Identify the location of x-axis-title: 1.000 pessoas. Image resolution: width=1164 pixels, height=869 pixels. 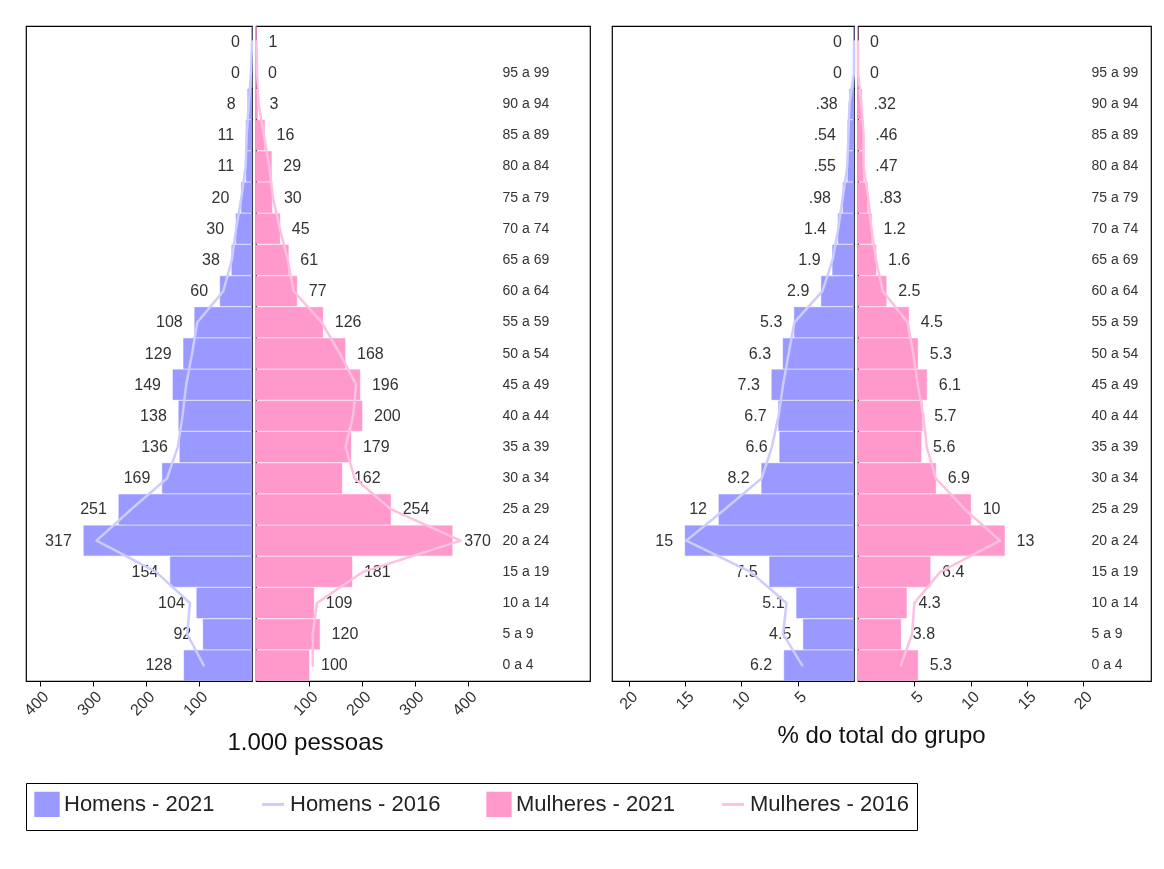
(305, 741).